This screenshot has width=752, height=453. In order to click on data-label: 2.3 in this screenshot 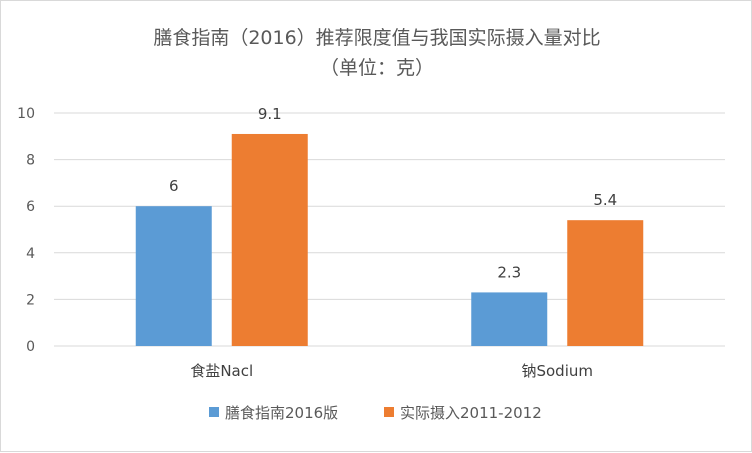, I will do `click(509, 272)`.